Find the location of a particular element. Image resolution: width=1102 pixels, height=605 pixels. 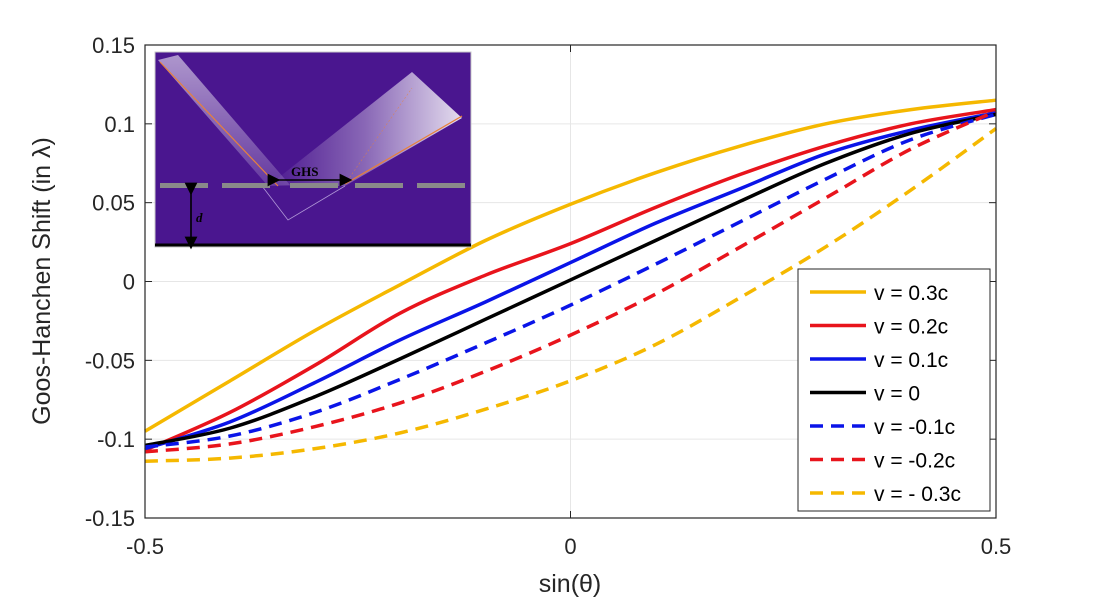

inset-penetration-path is located at coordinates (303, 203).